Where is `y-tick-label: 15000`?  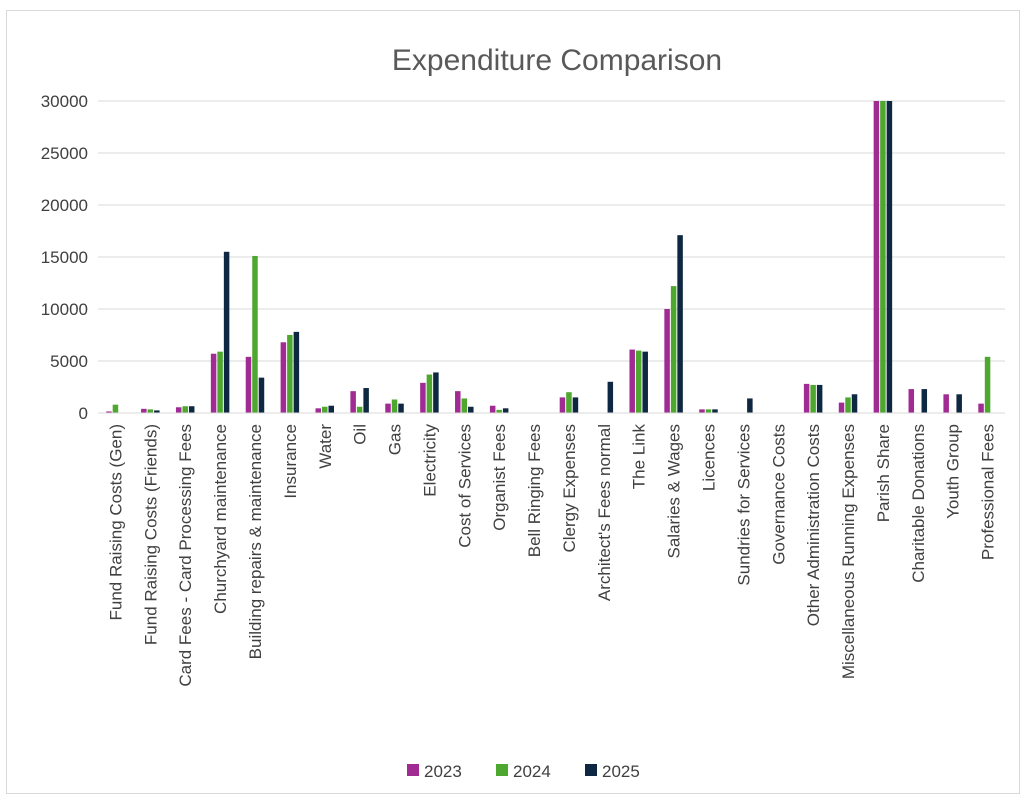
y-tick-label: 15000 is located at coordinates (64, 257).